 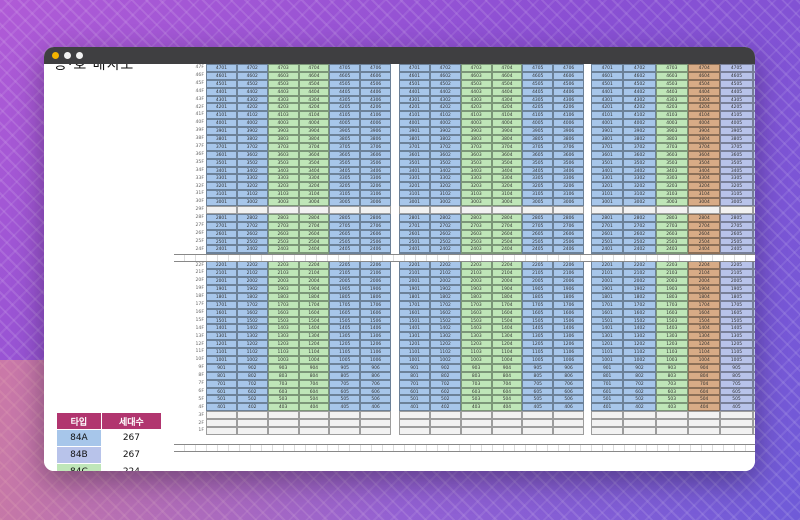 What do you see at coordinates (704, 320) in the screenshot?
I see `unit-cell: 1504` at bounding box center [704, 320].